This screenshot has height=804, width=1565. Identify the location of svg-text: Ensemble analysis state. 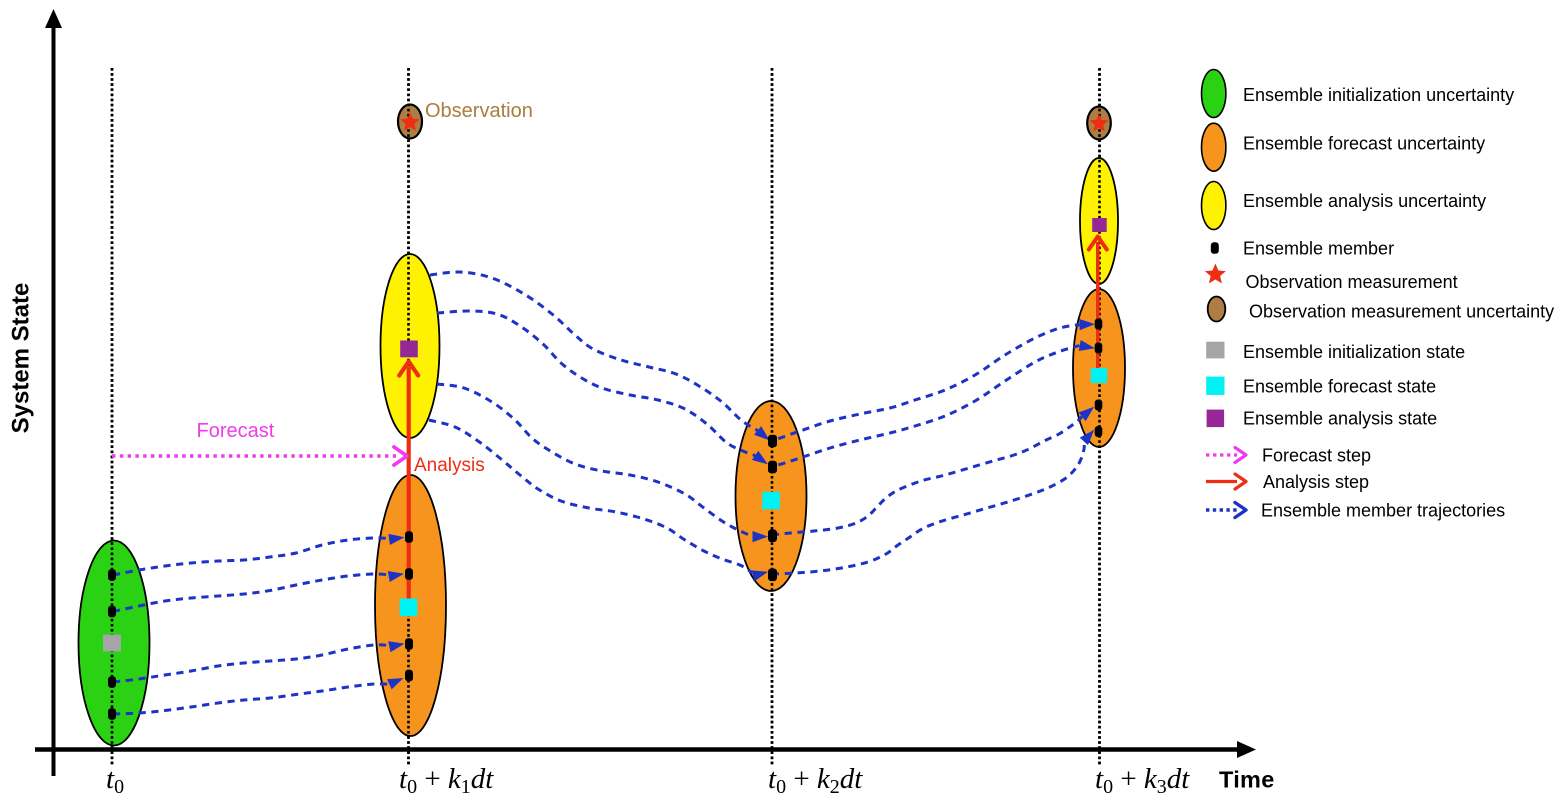
(1340, 419).